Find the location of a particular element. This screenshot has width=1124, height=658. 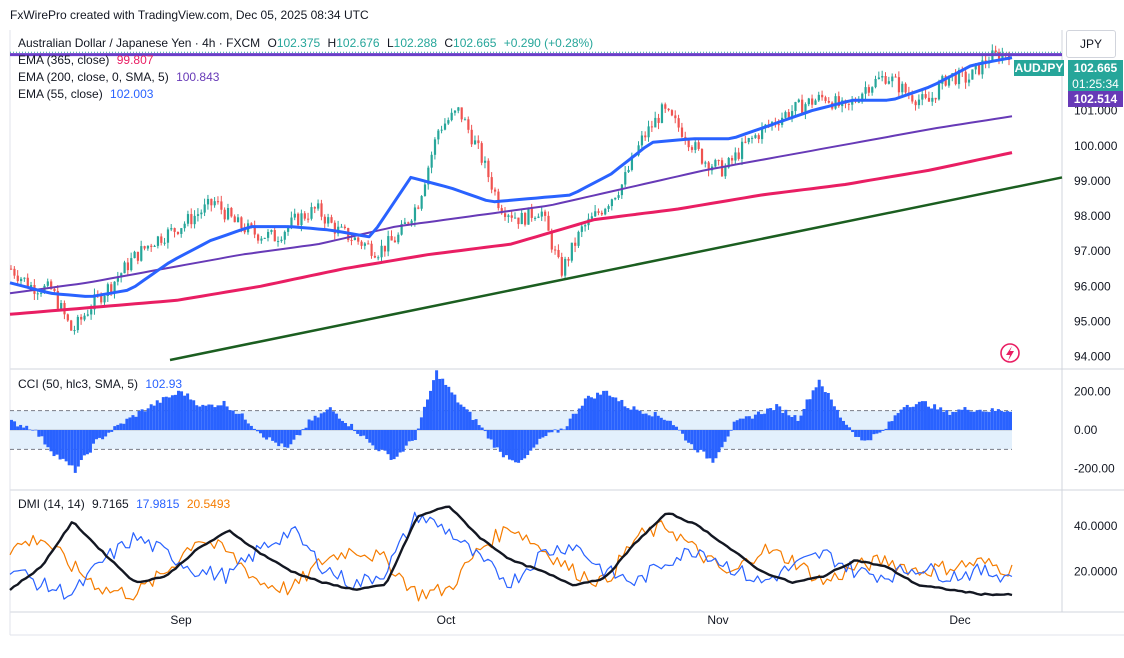

ema55-label: EMA (55, close) is located at coordinates (60, 94).